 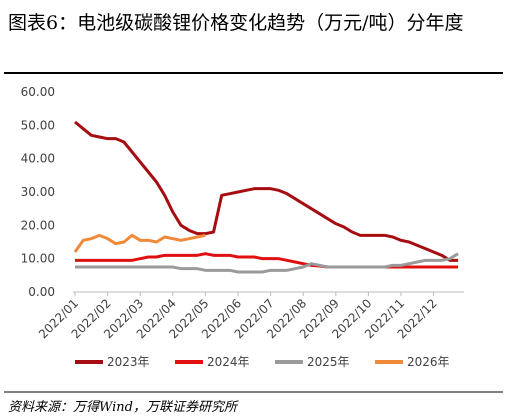 I want to click on legend-label: 2024年, so click(x=228, y=362).